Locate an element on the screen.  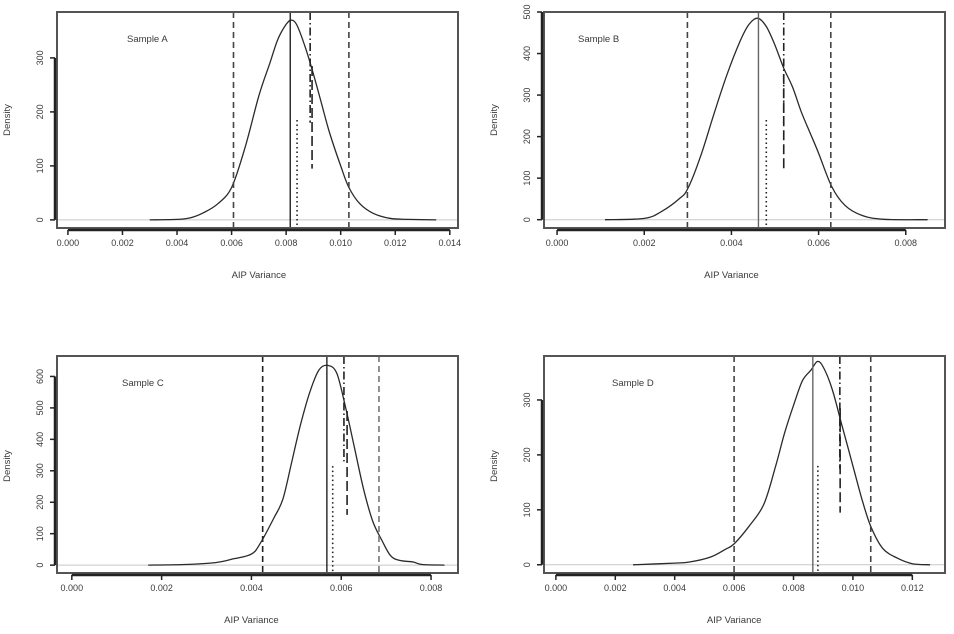
panel-title: Sample A is located at coordinates (147, 39).